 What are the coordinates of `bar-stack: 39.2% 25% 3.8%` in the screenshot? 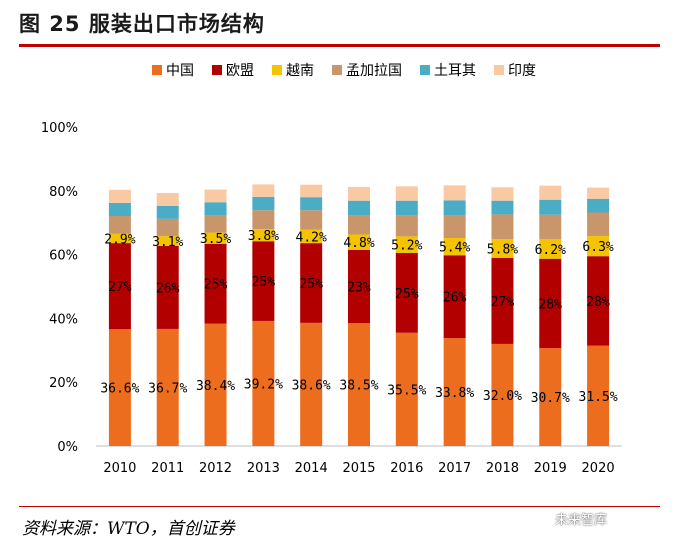 It's located at (263, 315).